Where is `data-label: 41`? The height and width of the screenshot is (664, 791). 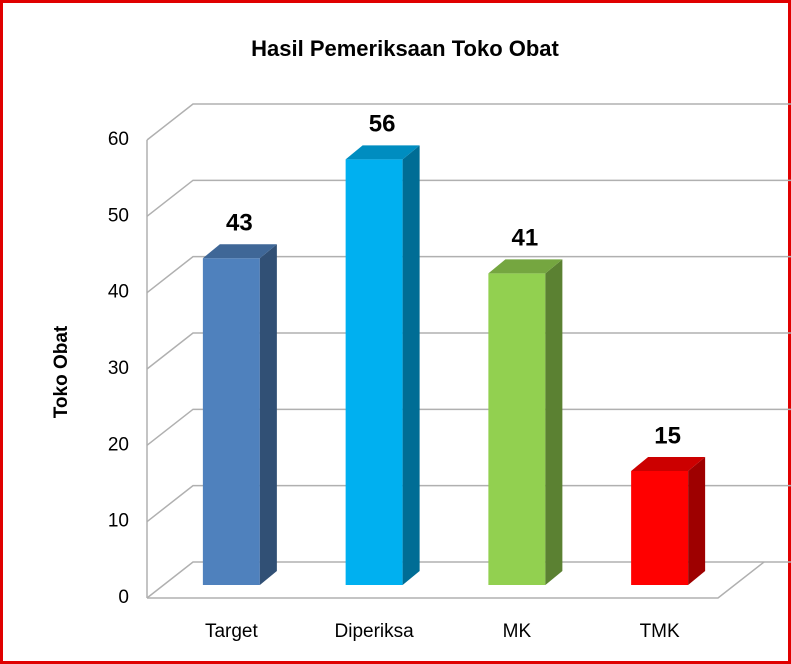
data-label: 41 is located at coordinates (525, 238).